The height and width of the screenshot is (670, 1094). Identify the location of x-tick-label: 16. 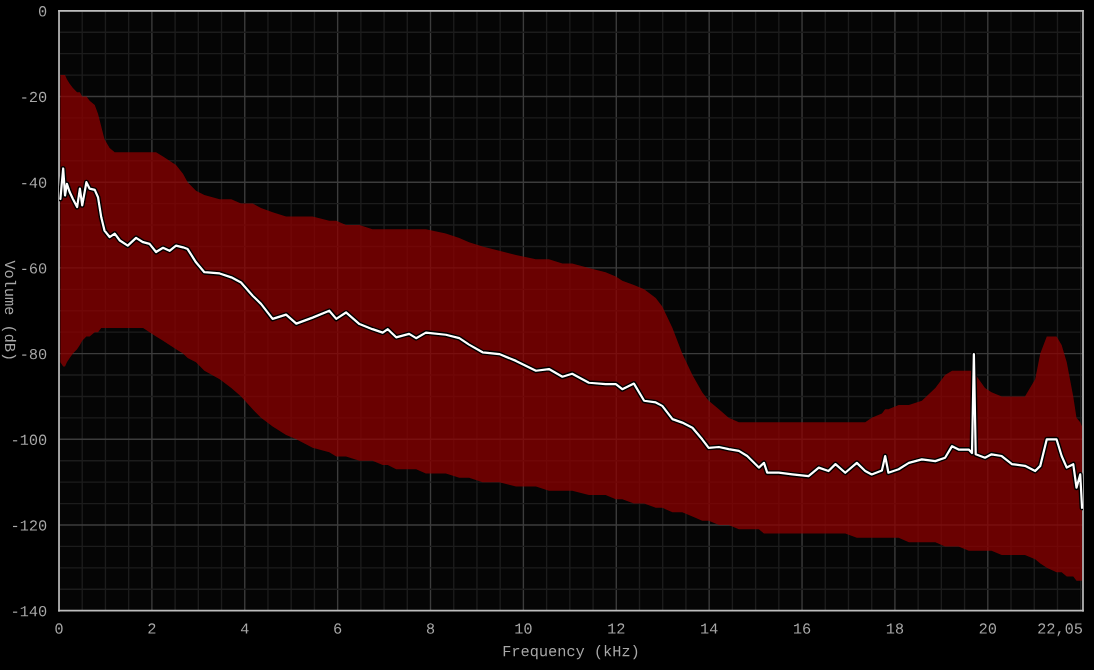
(802, 628).